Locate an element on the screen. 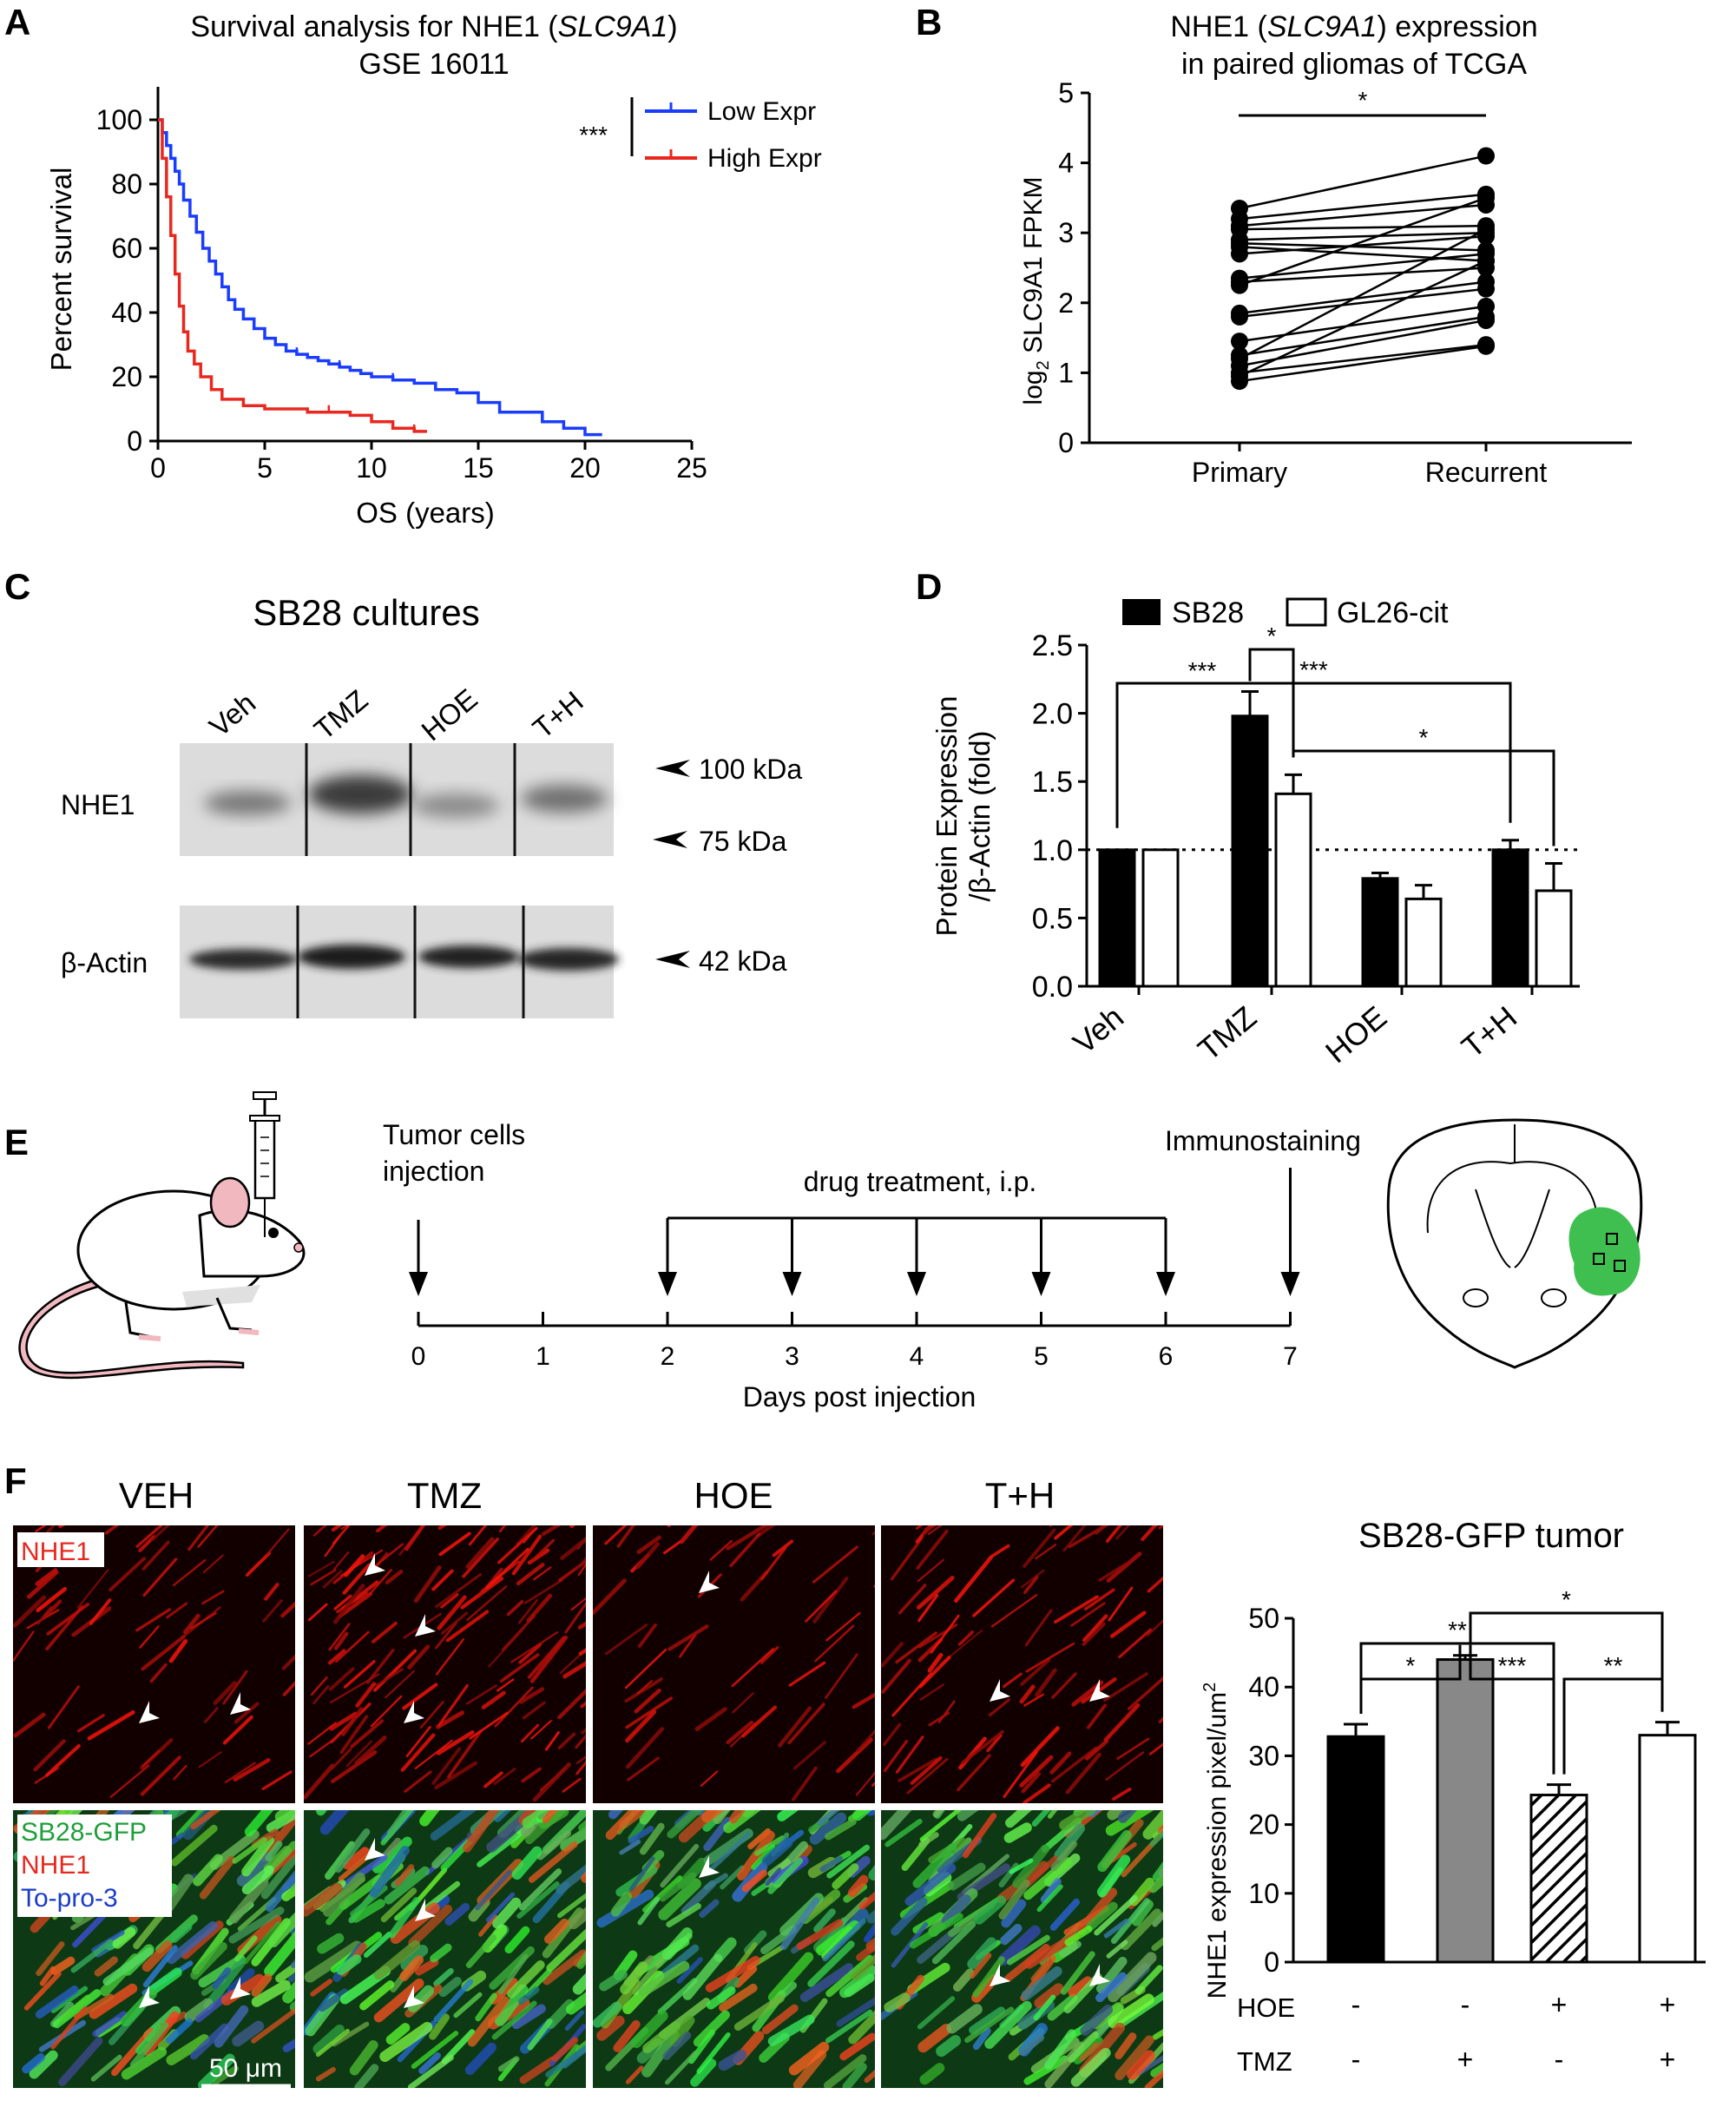 This screenshot has width=1736, height=2101. survival-curve-low-expr is located at coordinates (380, 277).